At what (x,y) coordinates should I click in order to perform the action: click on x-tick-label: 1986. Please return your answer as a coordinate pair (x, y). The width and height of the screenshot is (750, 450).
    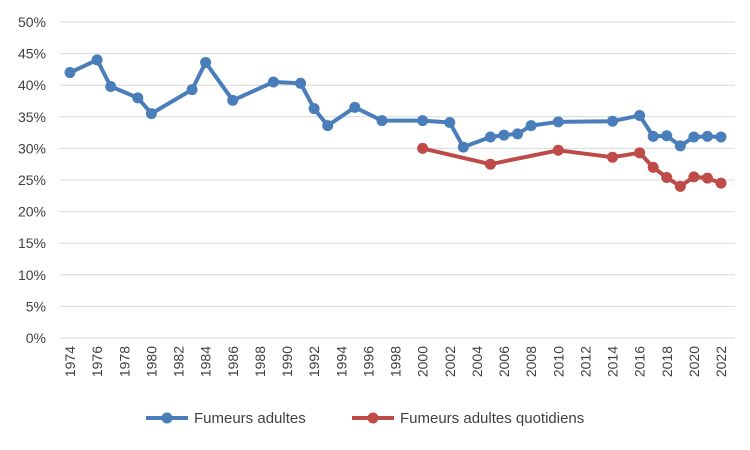
    Looking at the image, I should click on (233, 361).